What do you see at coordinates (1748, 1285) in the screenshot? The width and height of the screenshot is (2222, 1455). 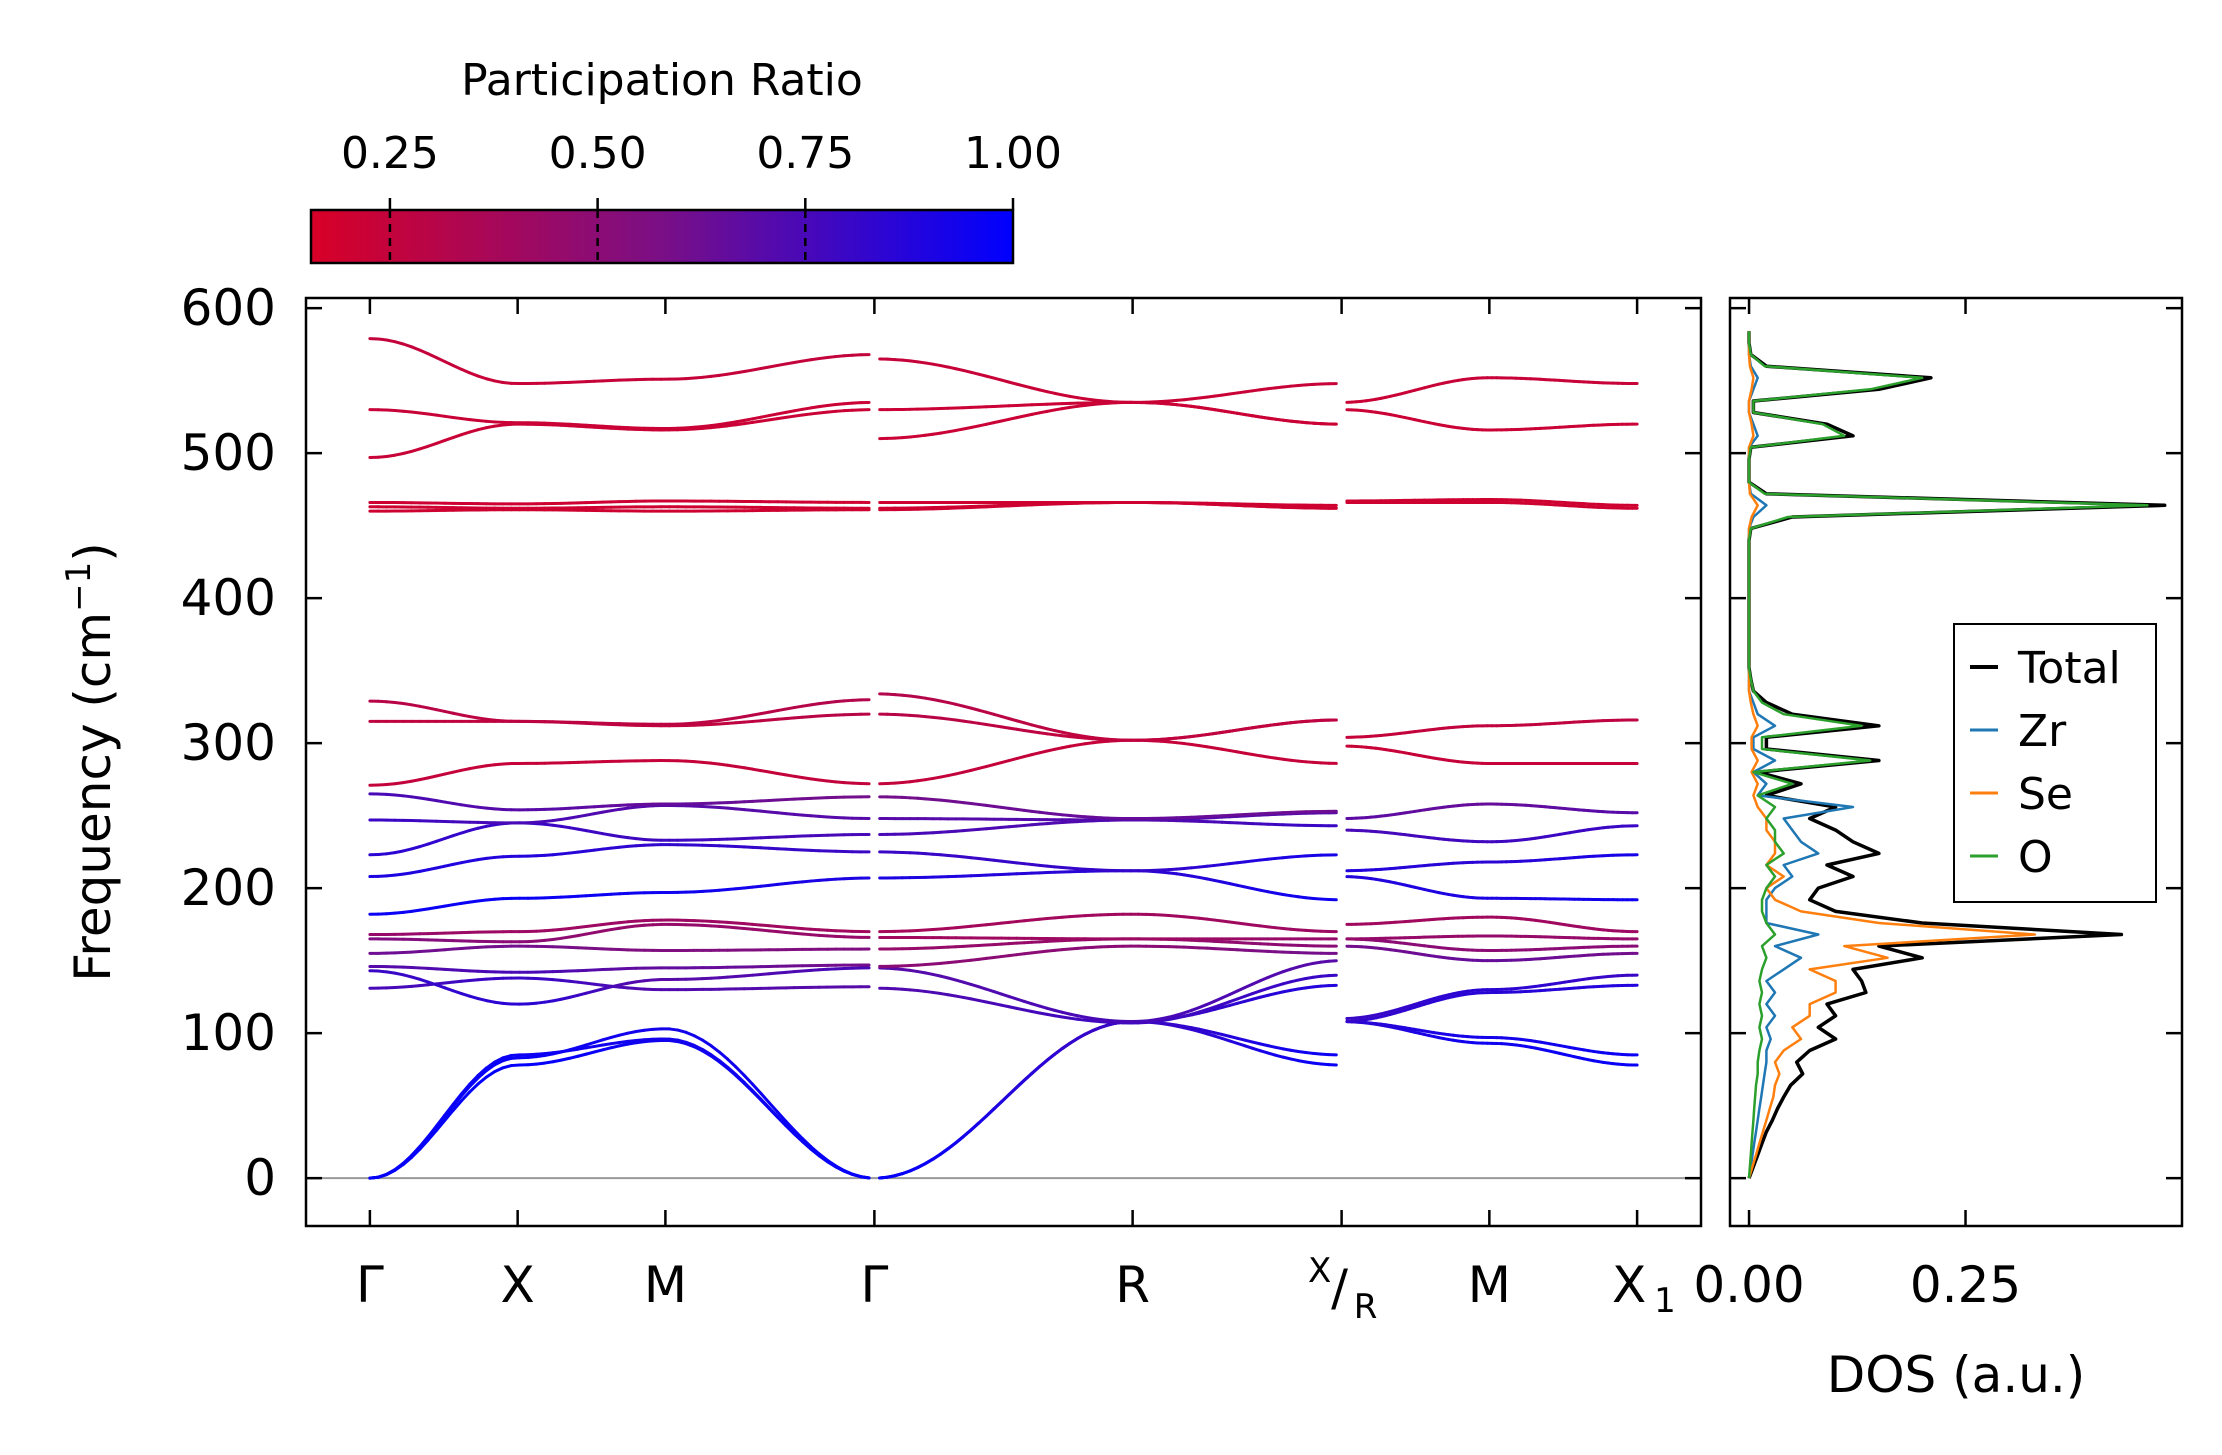 I see `dos-x-tick-label: 0.00` at bounding box center [1748, 1285].